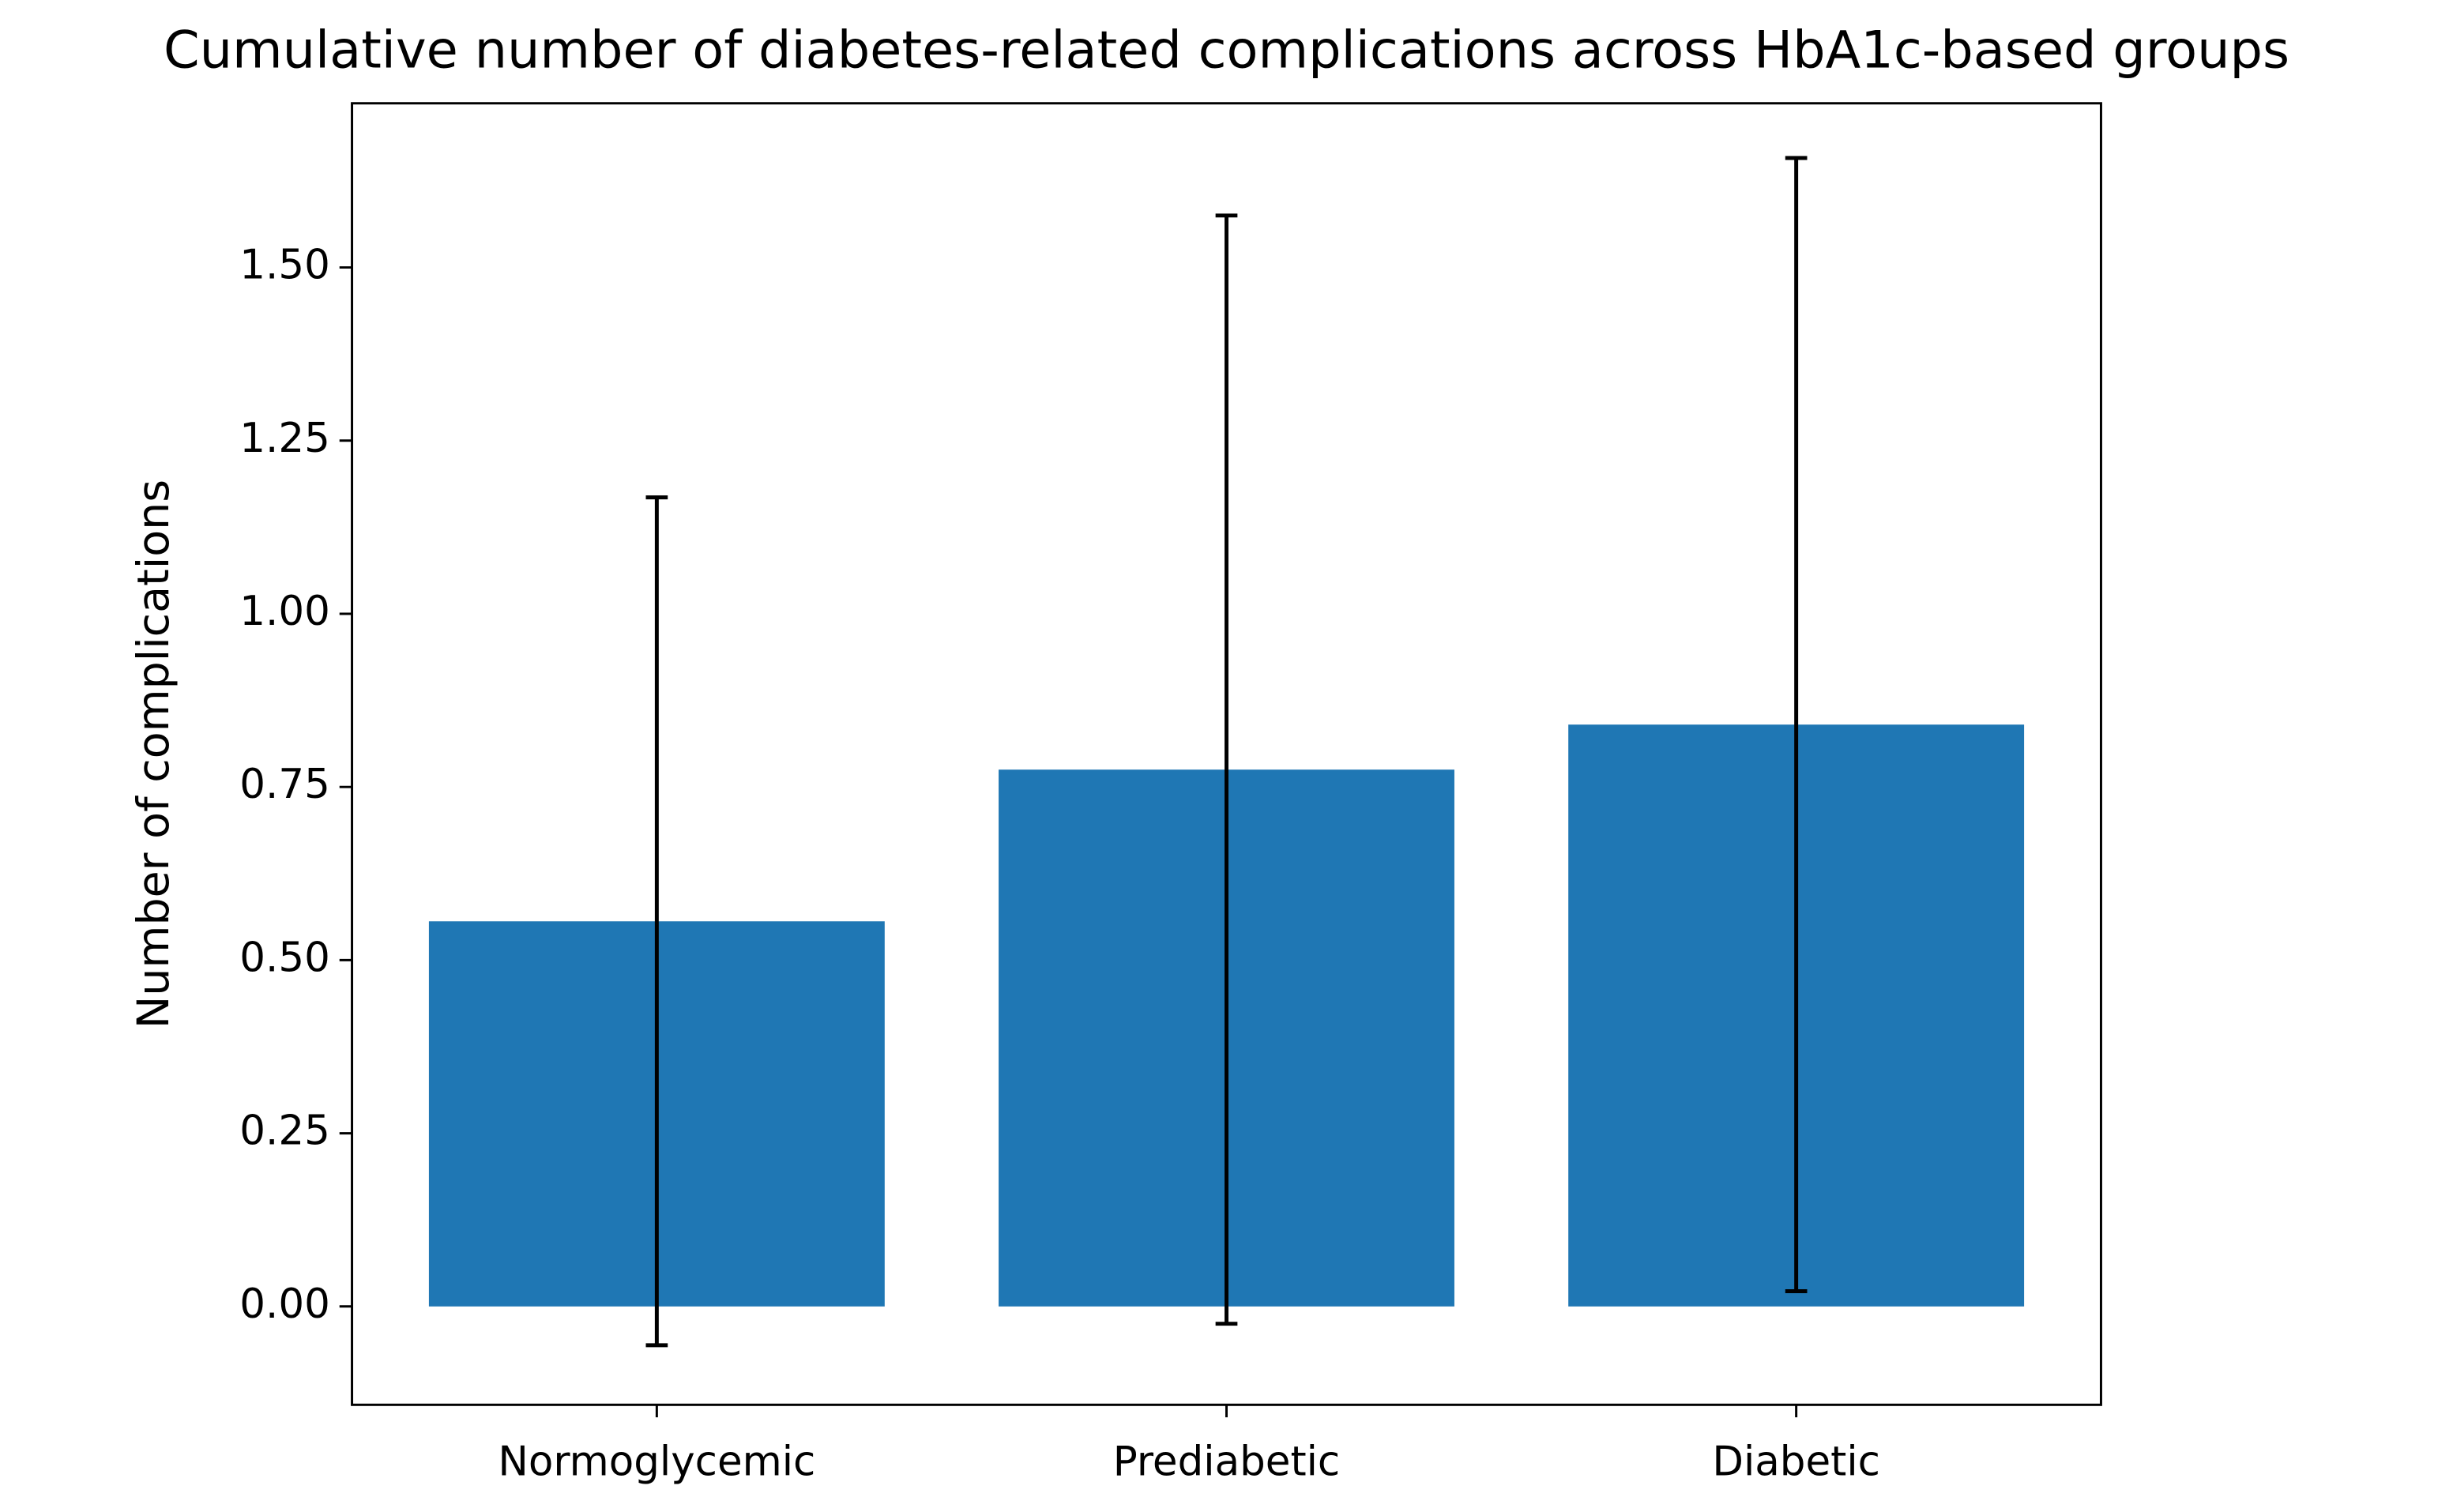 This screenshot has height=1512, width=2453. What do you see at coordinates (284, 611) in the screenshot?
I see `y-tick-label: 1.00` at bounding box center [284, 611].